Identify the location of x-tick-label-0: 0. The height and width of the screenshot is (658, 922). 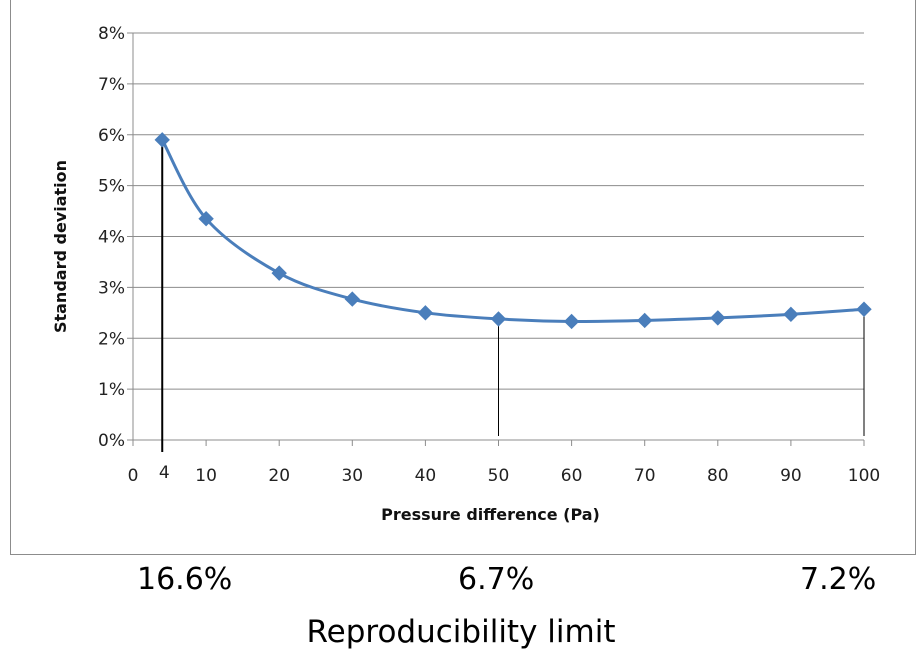
(133, 476).